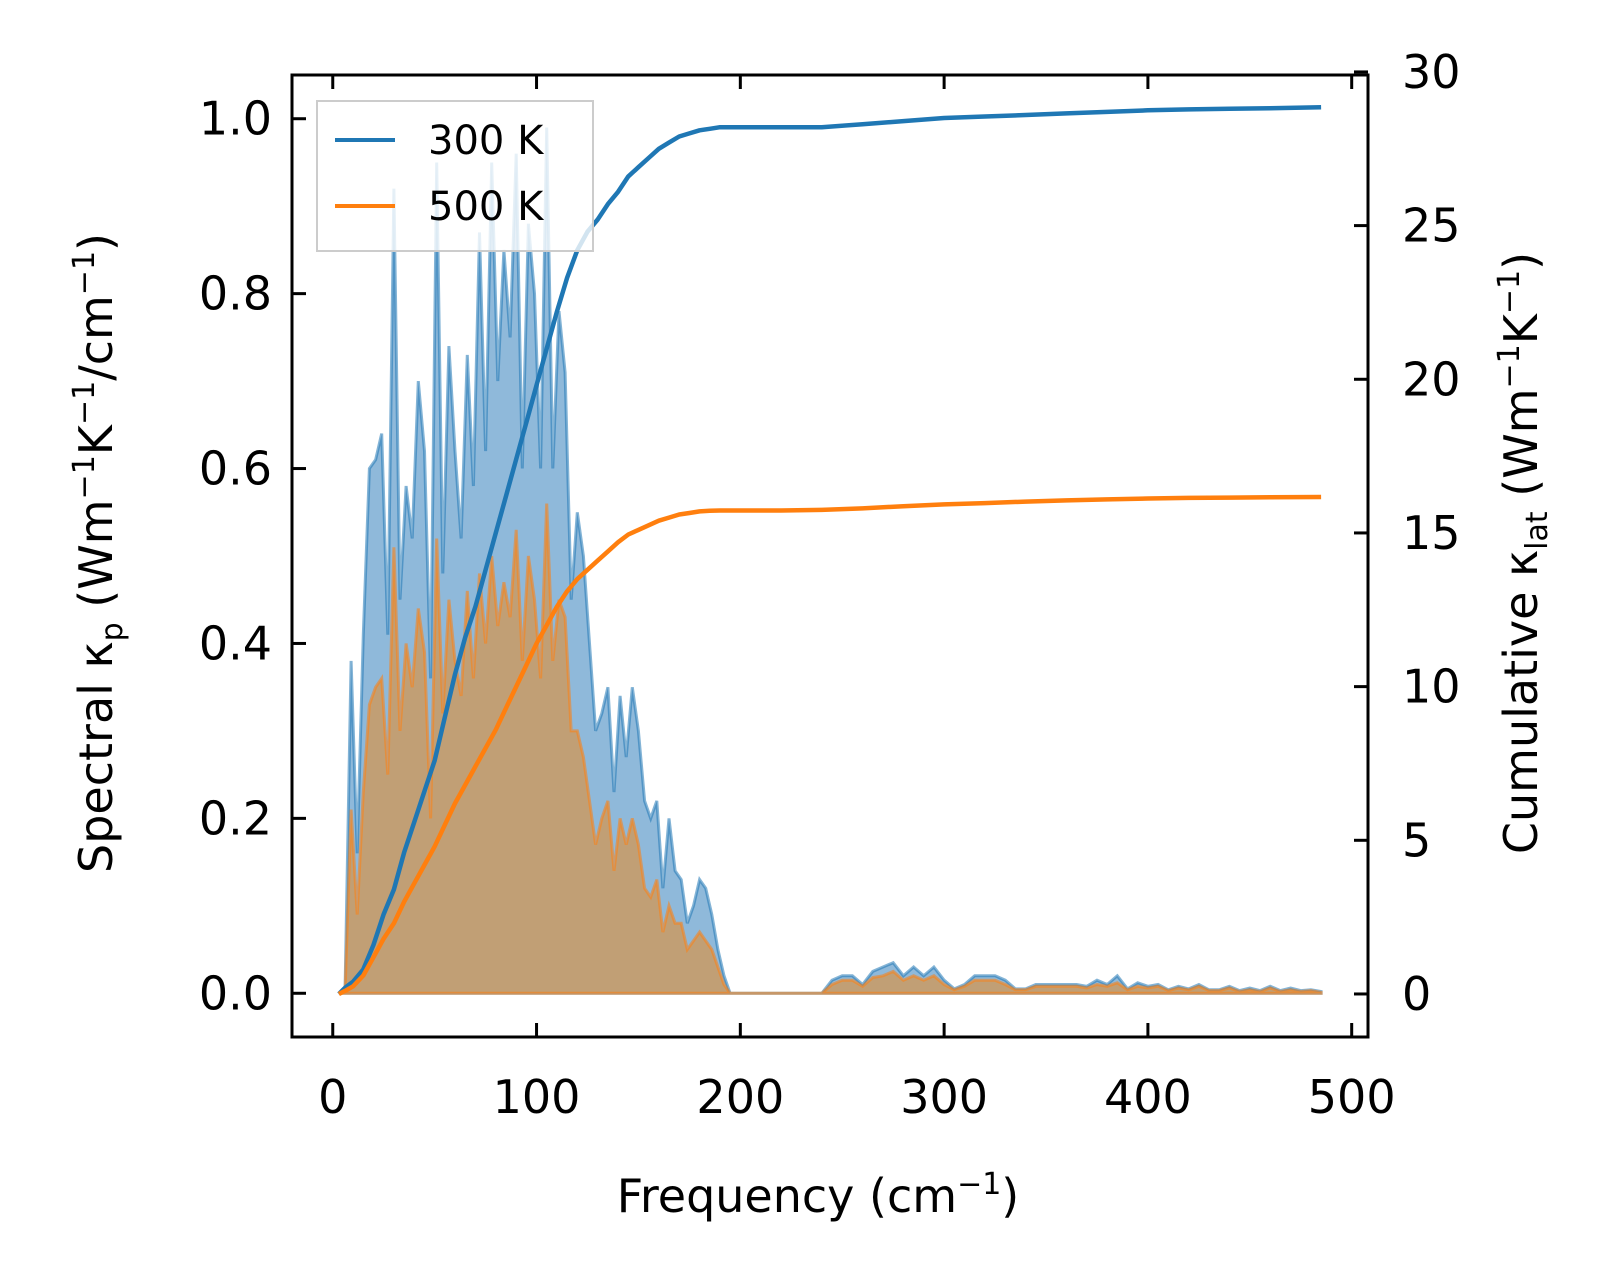 Image resolution: width=1623 pixels, height=1279 pixels. I want to click on y-axis-right-label: Cumulative κlat (Wm−1K−1), so click(1523, 553).